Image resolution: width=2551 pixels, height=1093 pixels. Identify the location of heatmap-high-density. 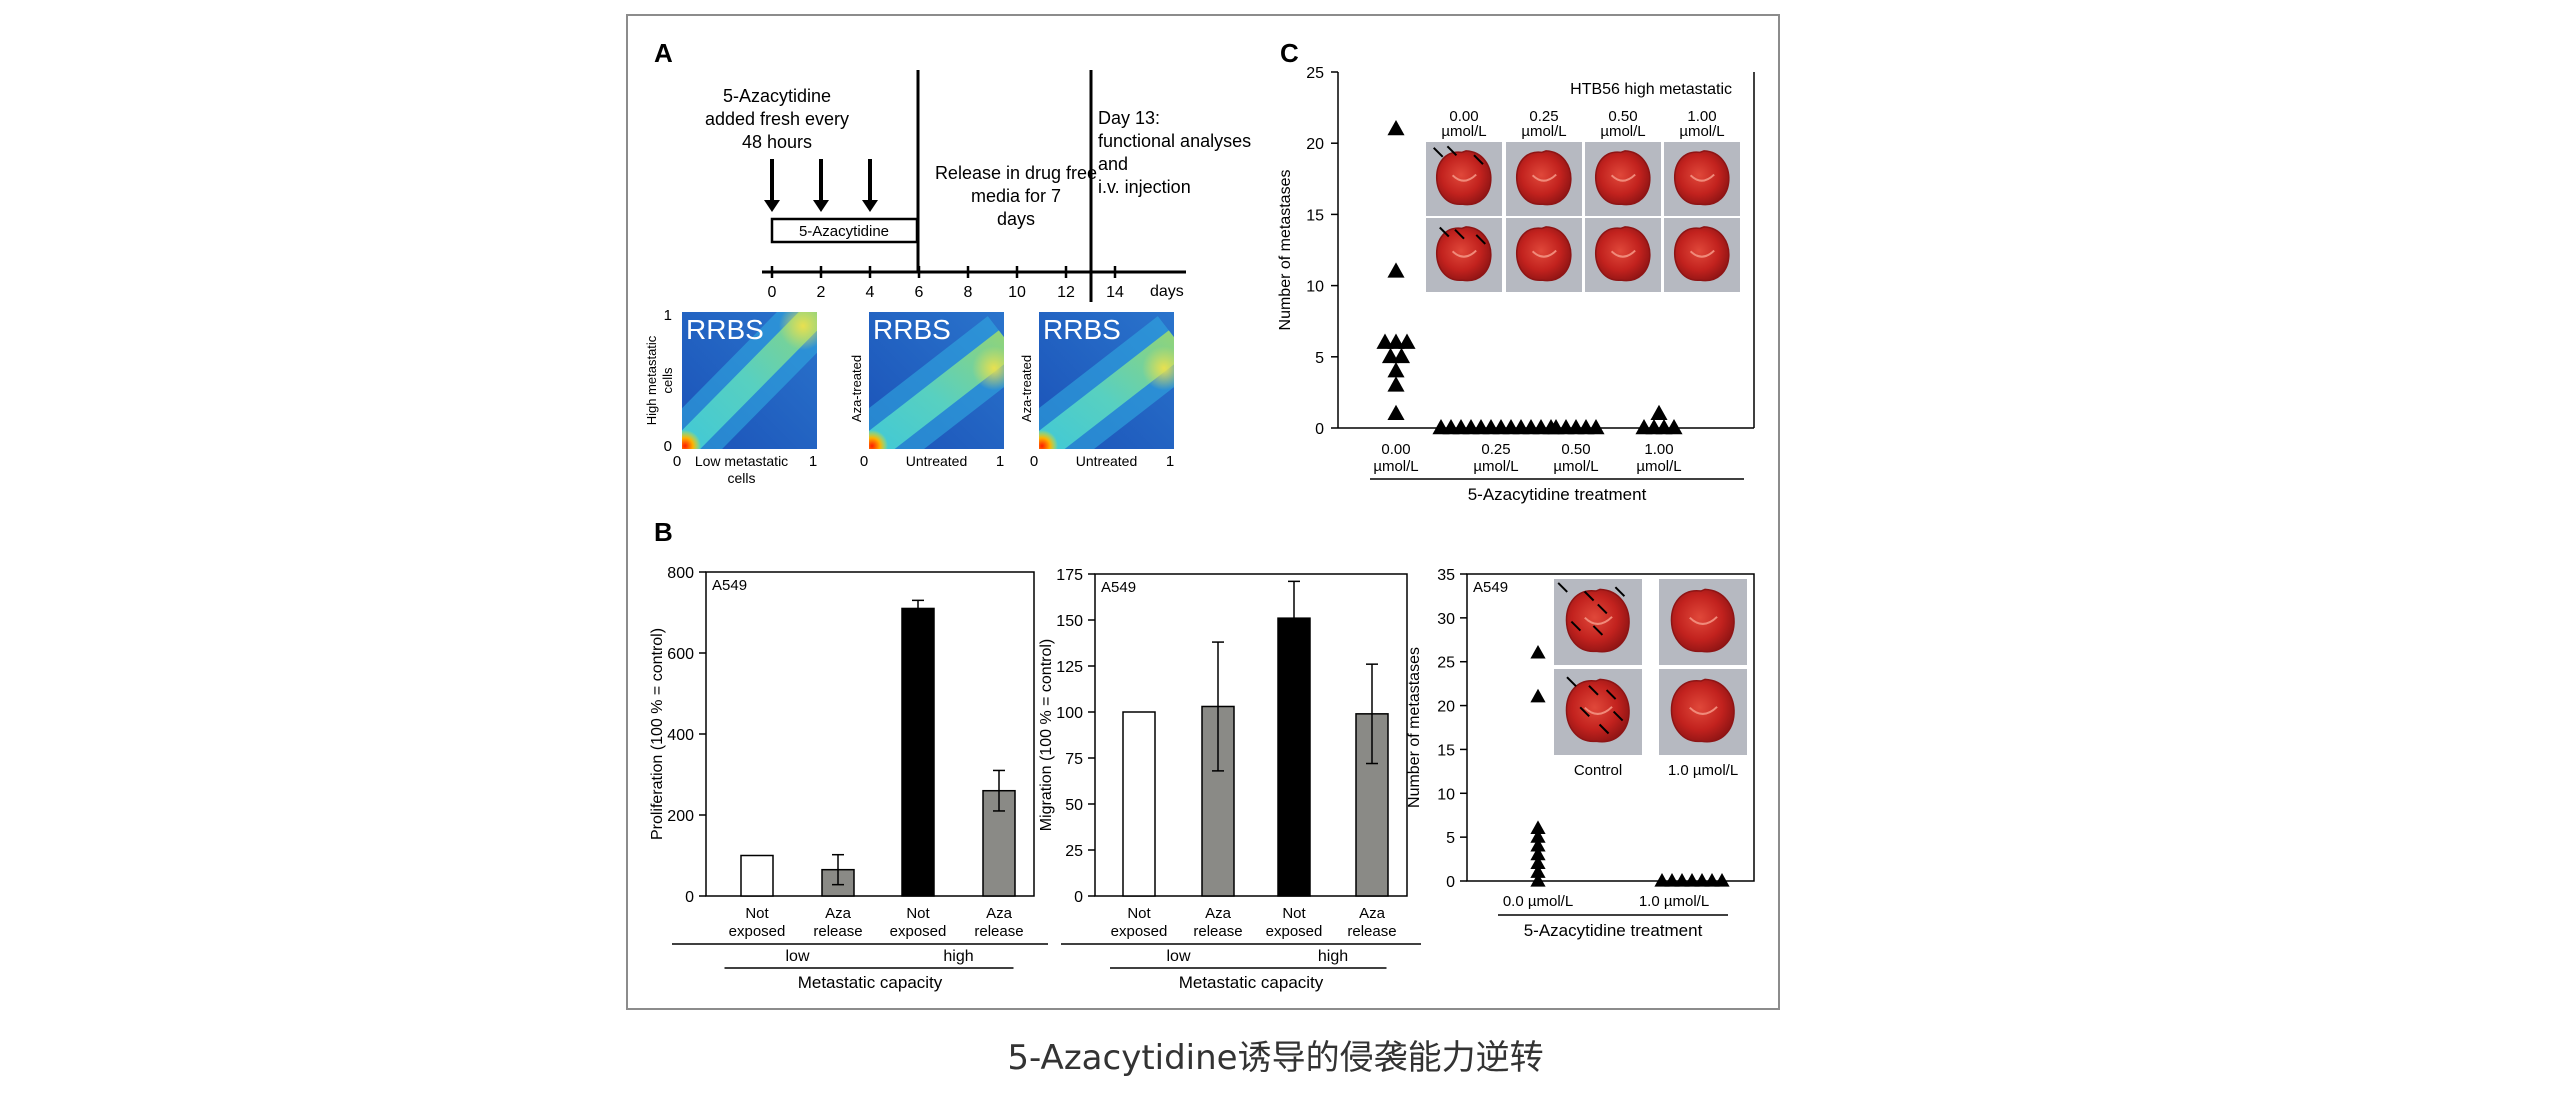
(1158, 368).